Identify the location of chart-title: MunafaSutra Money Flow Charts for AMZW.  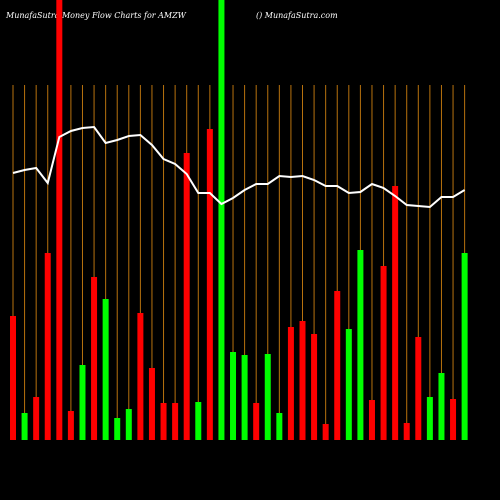
(96, 15).